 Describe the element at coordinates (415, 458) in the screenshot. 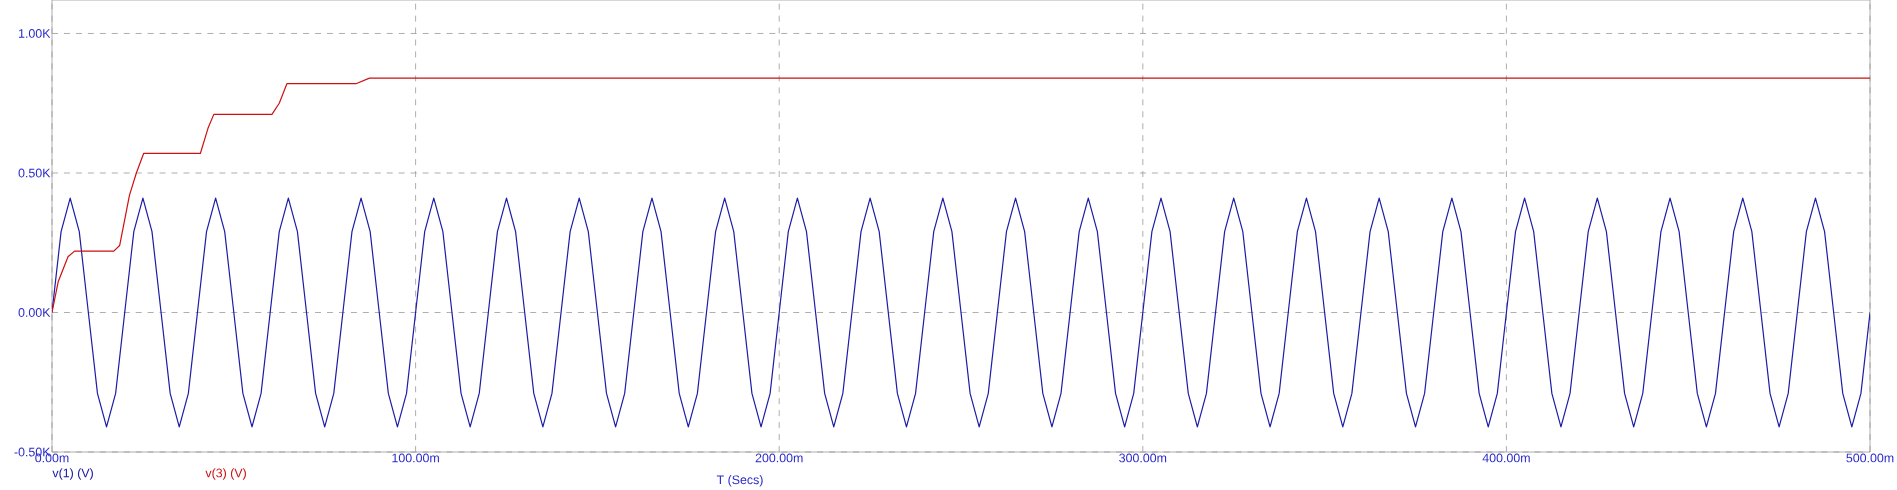

I see `x-tick-label: 100.00m` at that location.